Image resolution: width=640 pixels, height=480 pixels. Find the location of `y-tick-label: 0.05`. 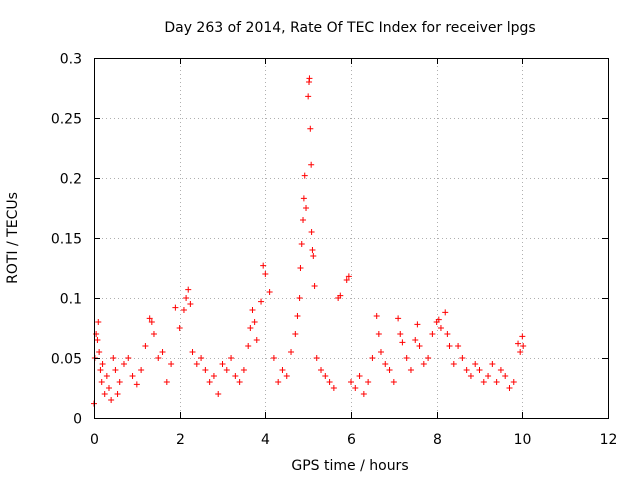

y-tick-label: 0.05 is located at coordinates (66, 360).